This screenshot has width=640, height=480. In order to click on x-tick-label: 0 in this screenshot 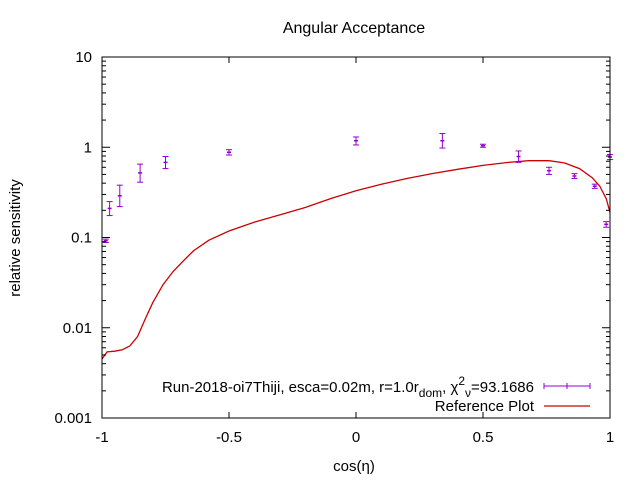, I will do `click(356, 437)`.